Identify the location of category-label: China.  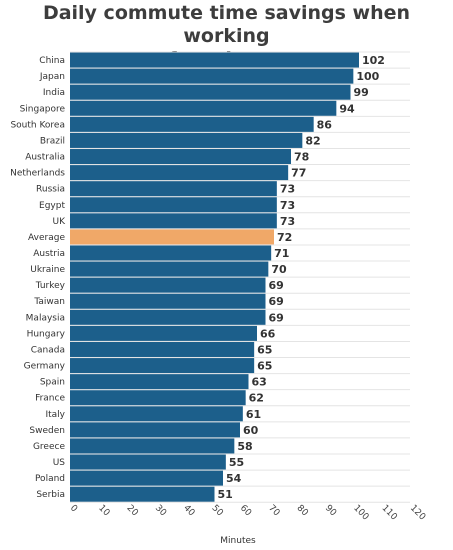
(52, 61).